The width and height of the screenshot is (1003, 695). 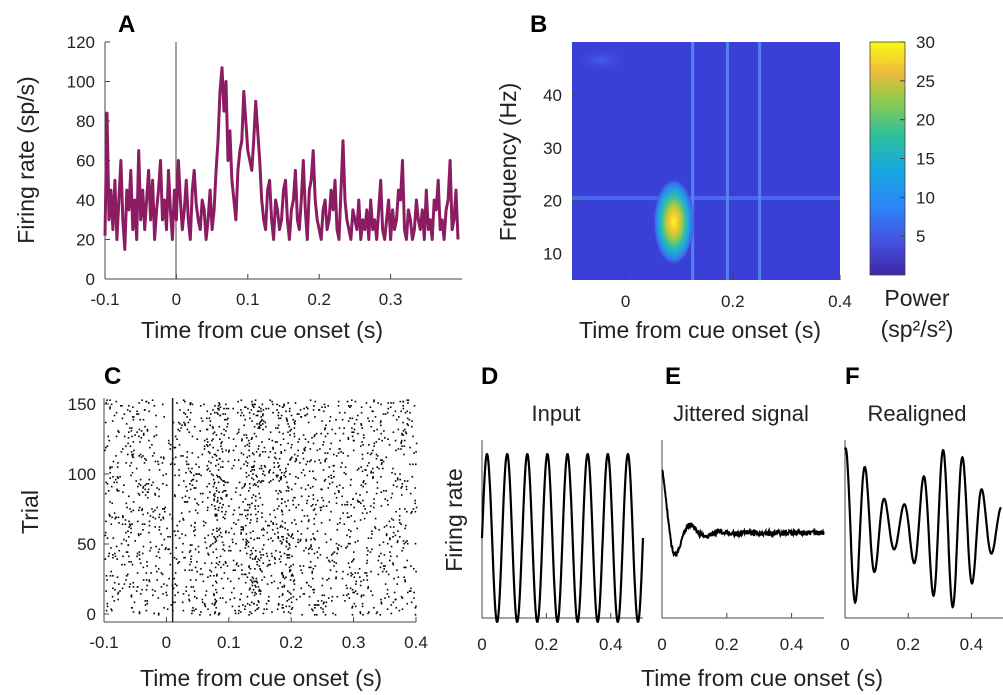 I want to click on panel-a-xtick-label: 0.1, so click(x=248, y=299).